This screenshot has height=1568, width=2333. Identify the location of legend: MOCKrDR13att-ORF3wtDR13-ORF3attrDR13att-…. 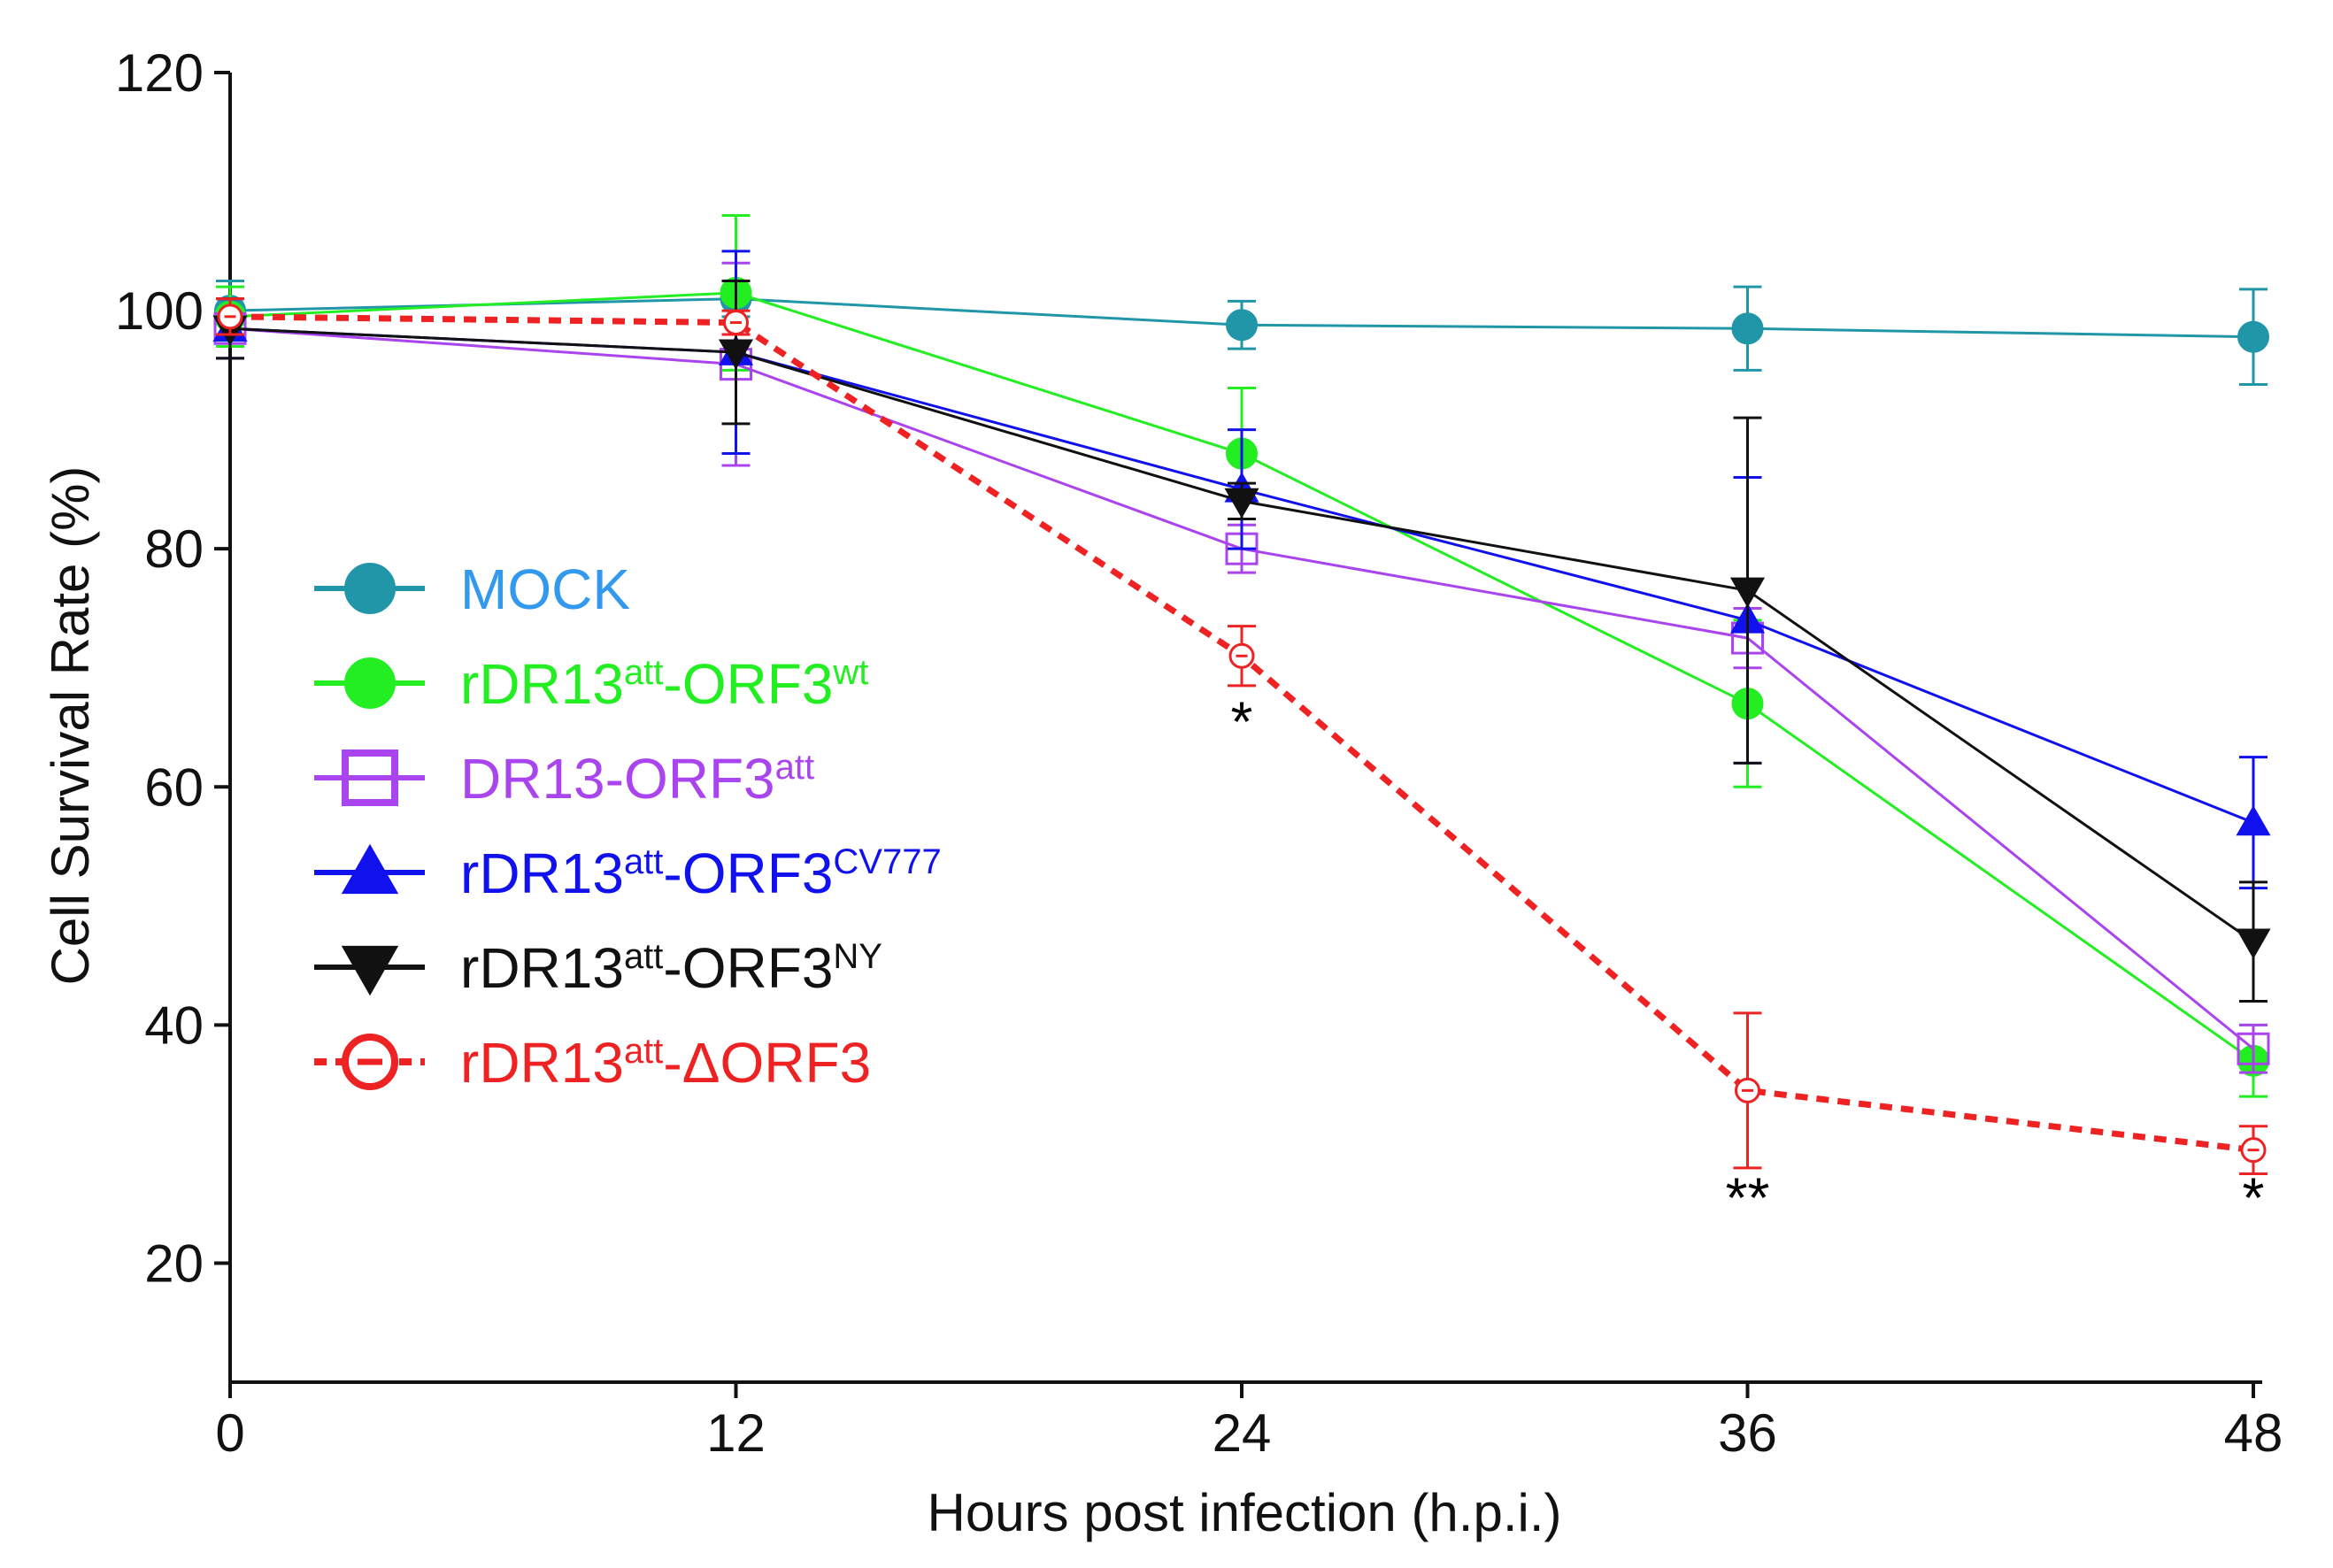
(628, 826).